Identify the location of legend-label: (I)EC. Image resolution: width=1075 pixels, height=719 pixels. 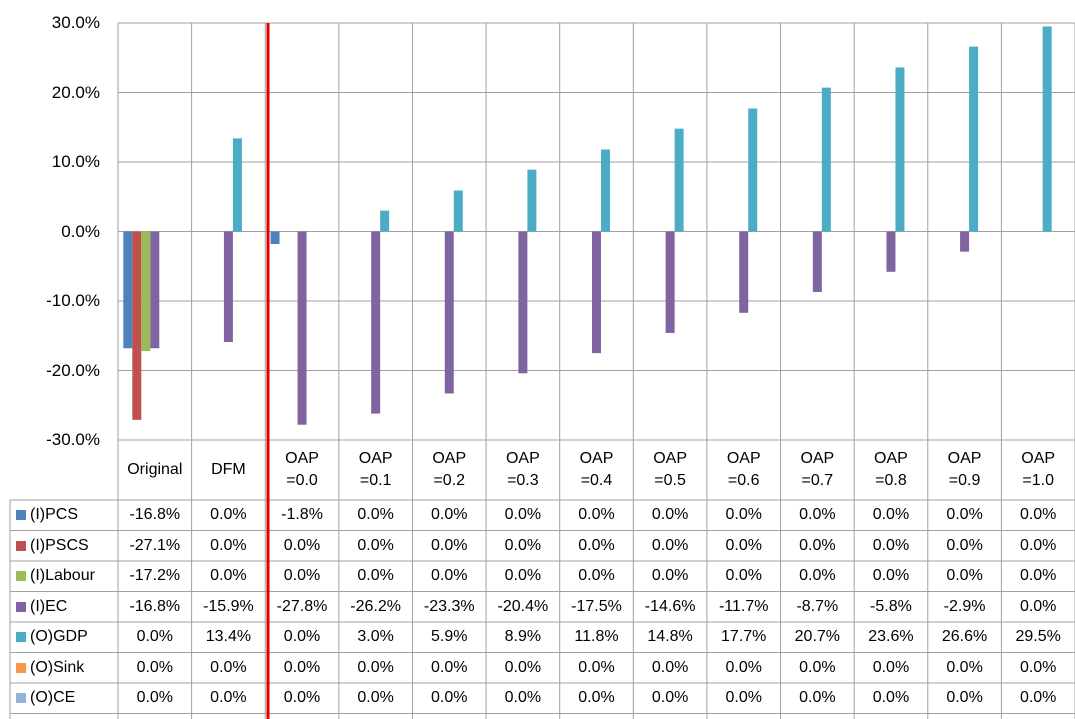
(49, 606).